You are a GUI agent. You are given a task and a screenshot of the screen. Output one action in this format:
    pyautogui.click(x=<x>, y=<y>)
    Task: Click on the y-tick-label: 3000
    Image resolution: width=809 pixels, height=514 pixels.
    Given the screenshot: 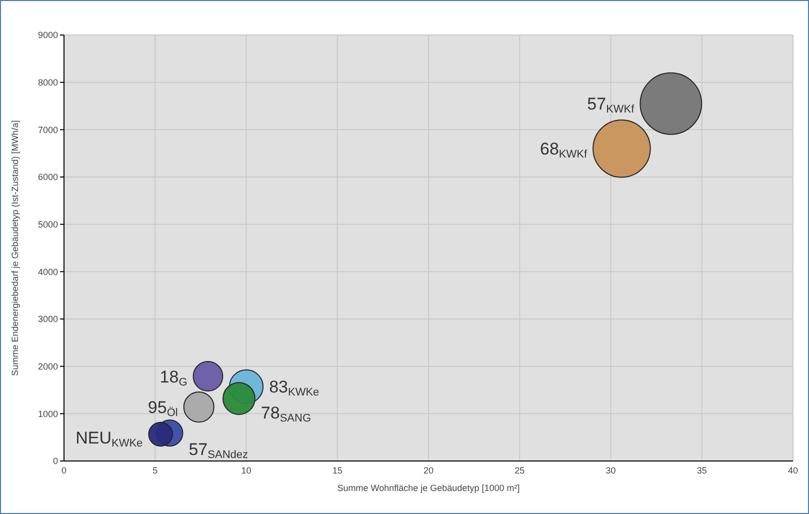 What is the action you would take?
    pyautogui.click(x=48, y=319)
    